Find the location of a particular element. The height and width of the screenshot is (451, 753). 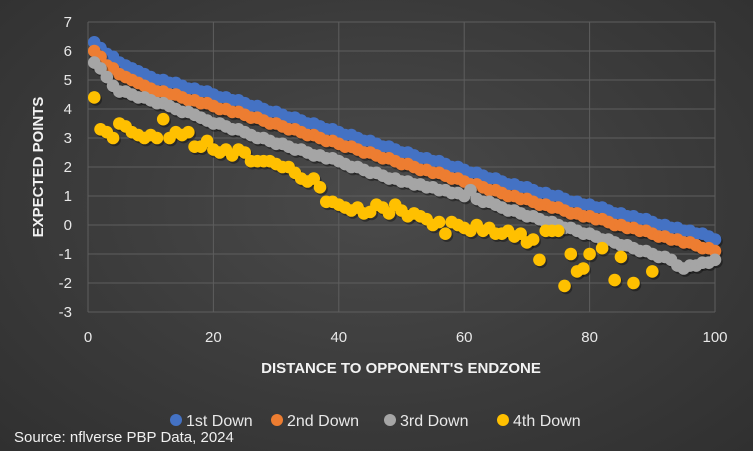

x-tick-label: 20 is located at coordinates (213, 337).